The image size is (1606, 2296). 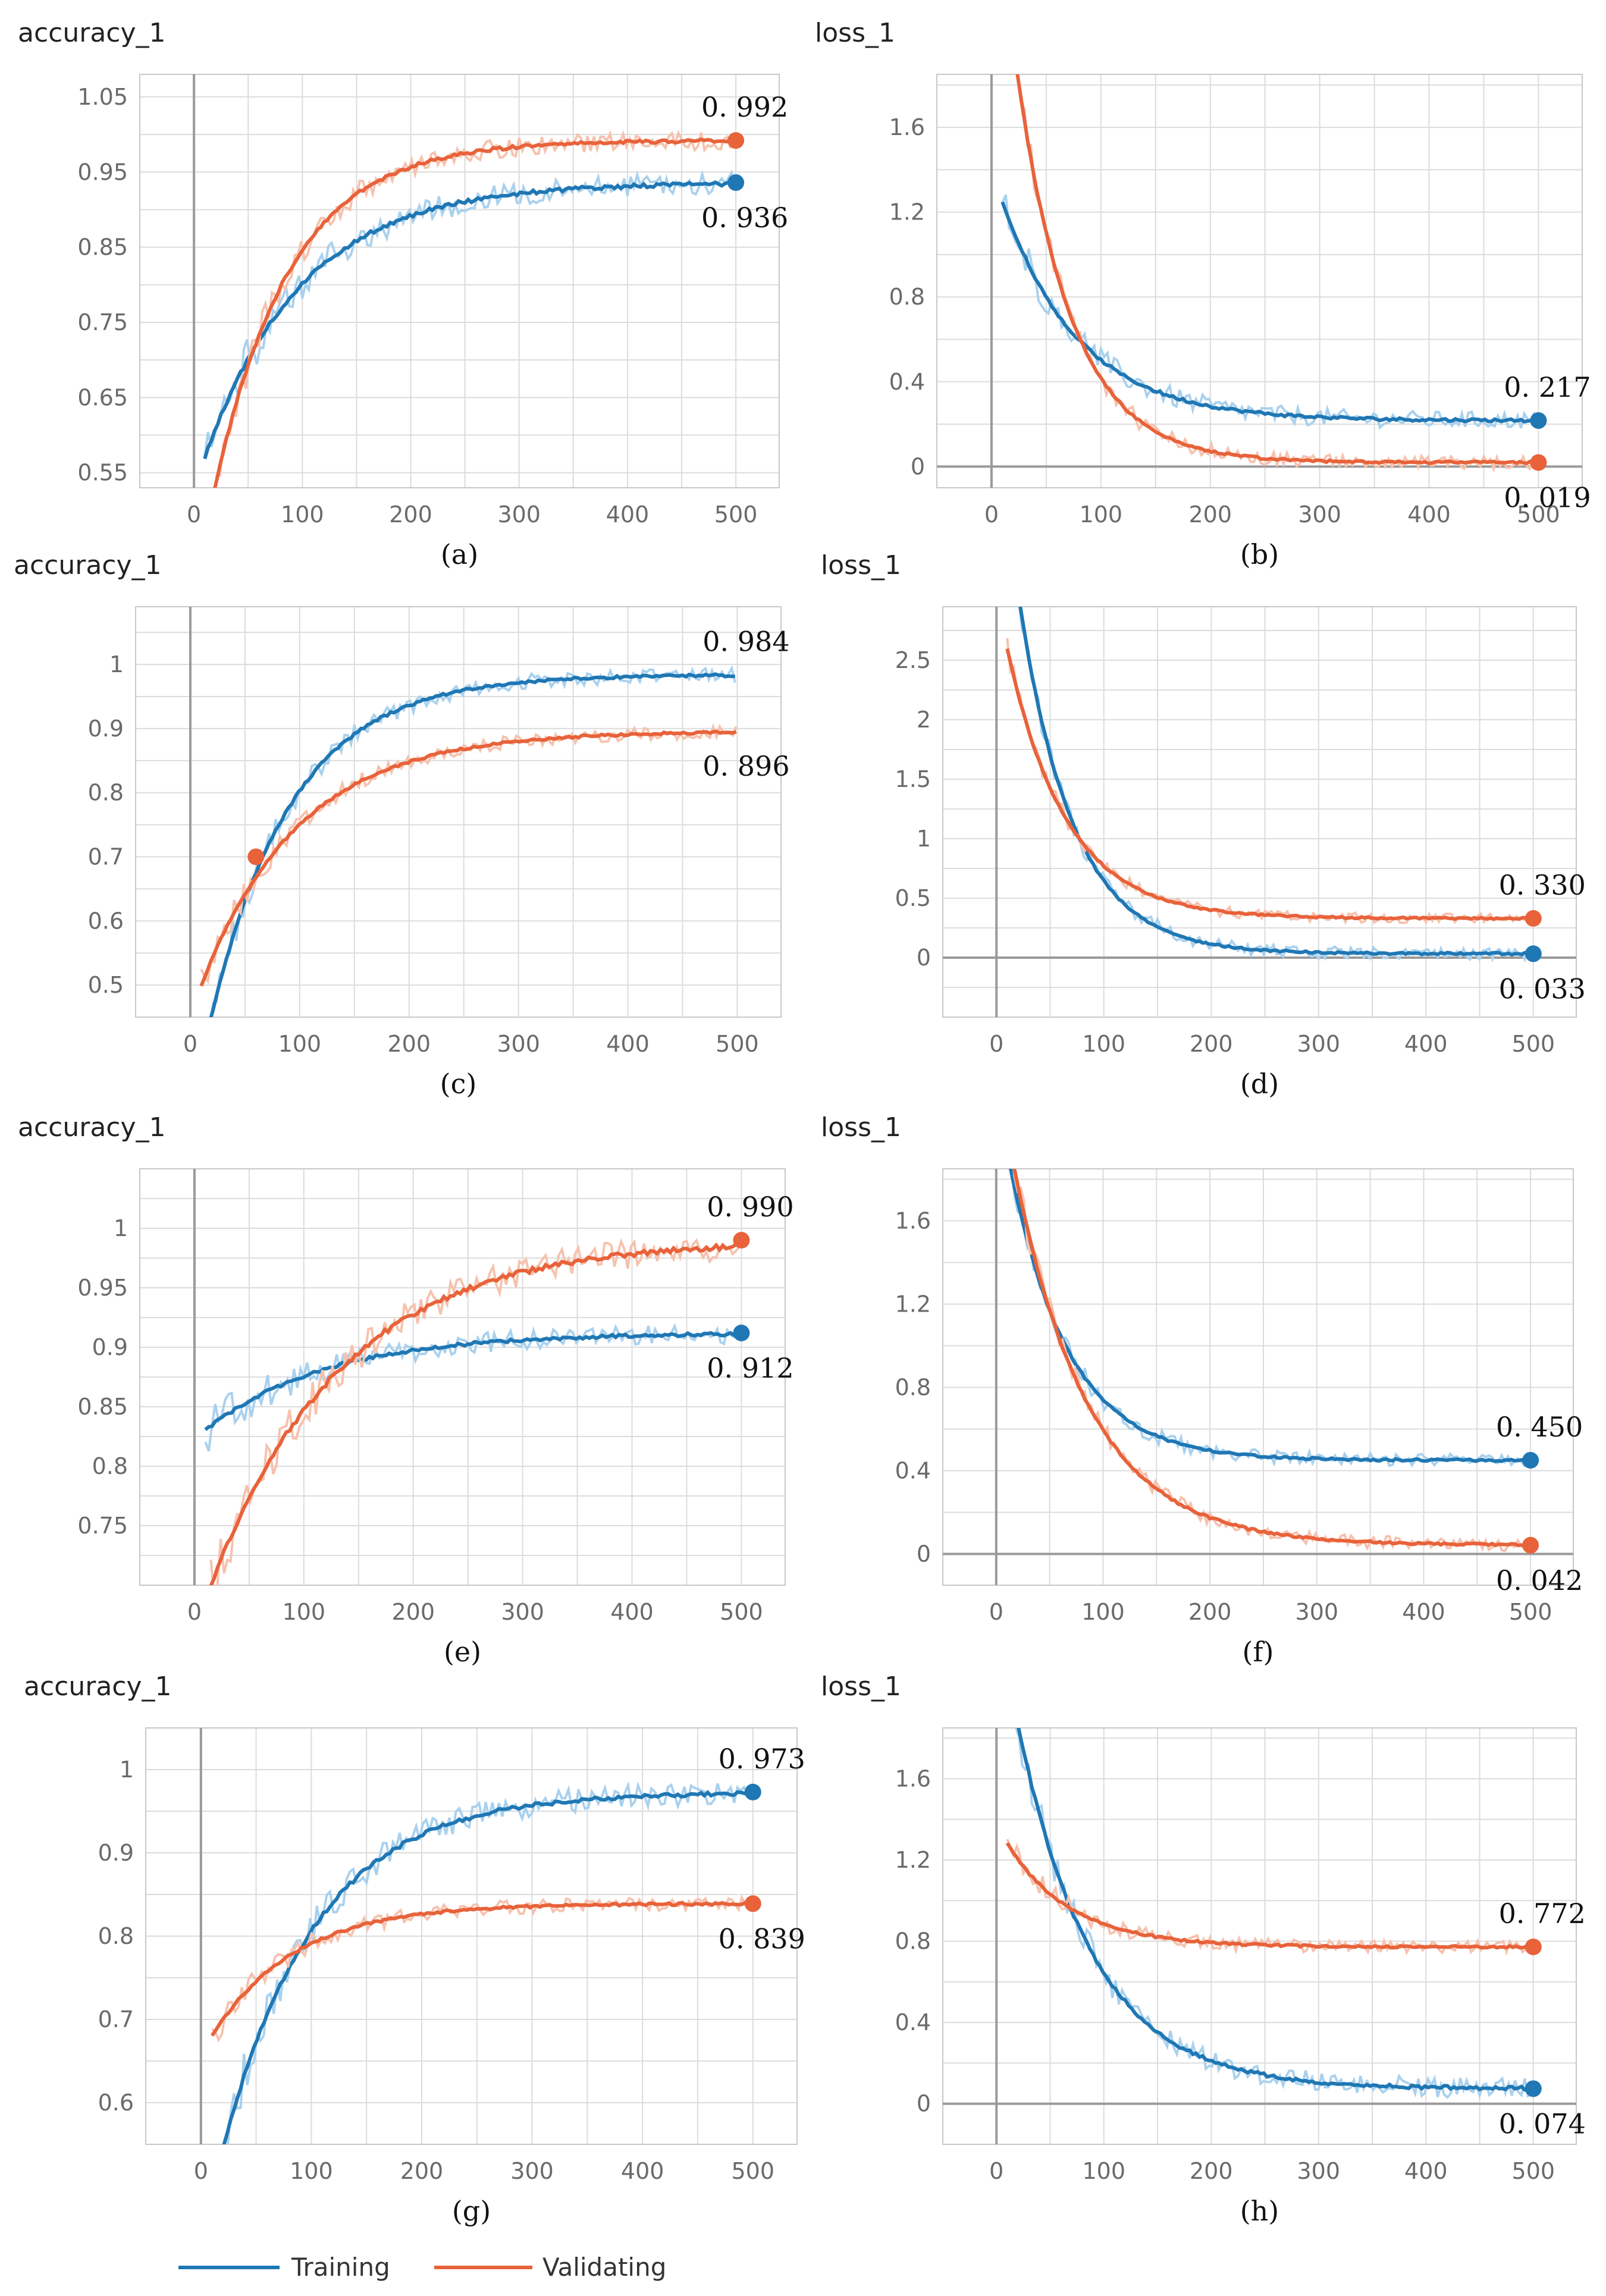 I want to click on panel-caption: (d), so click(x=1259, y=1084).